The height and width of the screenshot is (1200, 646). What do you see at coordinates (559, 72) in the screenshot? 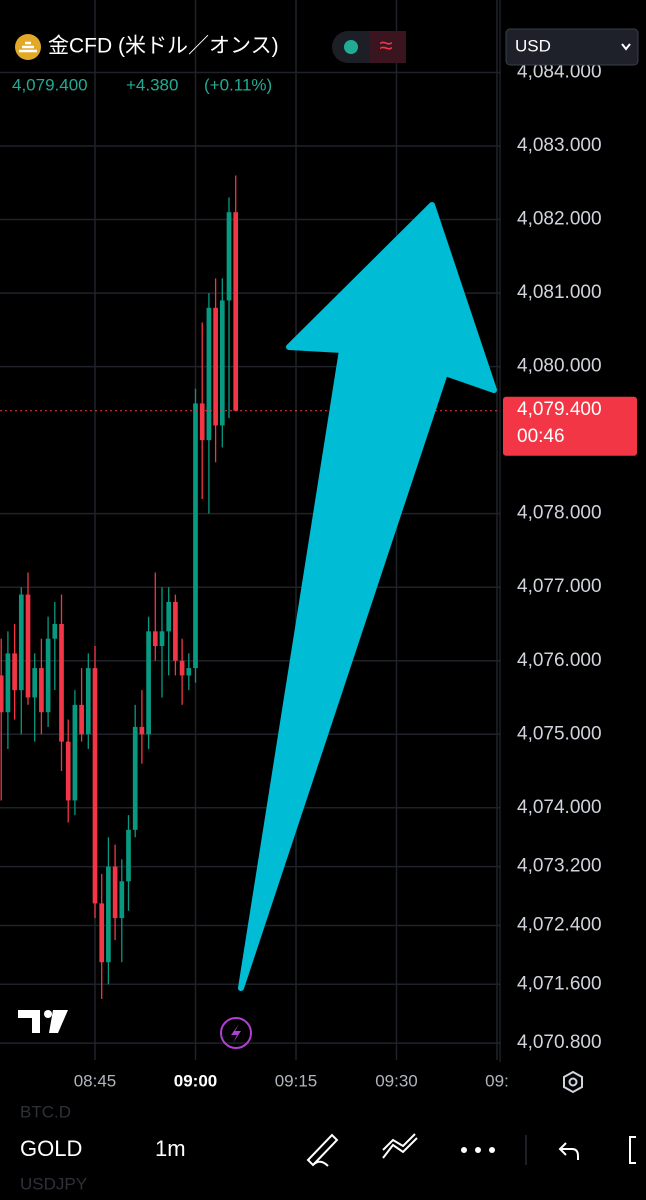
I see `y-tick-label: 4,084.000` at bounding box center [559, 72].